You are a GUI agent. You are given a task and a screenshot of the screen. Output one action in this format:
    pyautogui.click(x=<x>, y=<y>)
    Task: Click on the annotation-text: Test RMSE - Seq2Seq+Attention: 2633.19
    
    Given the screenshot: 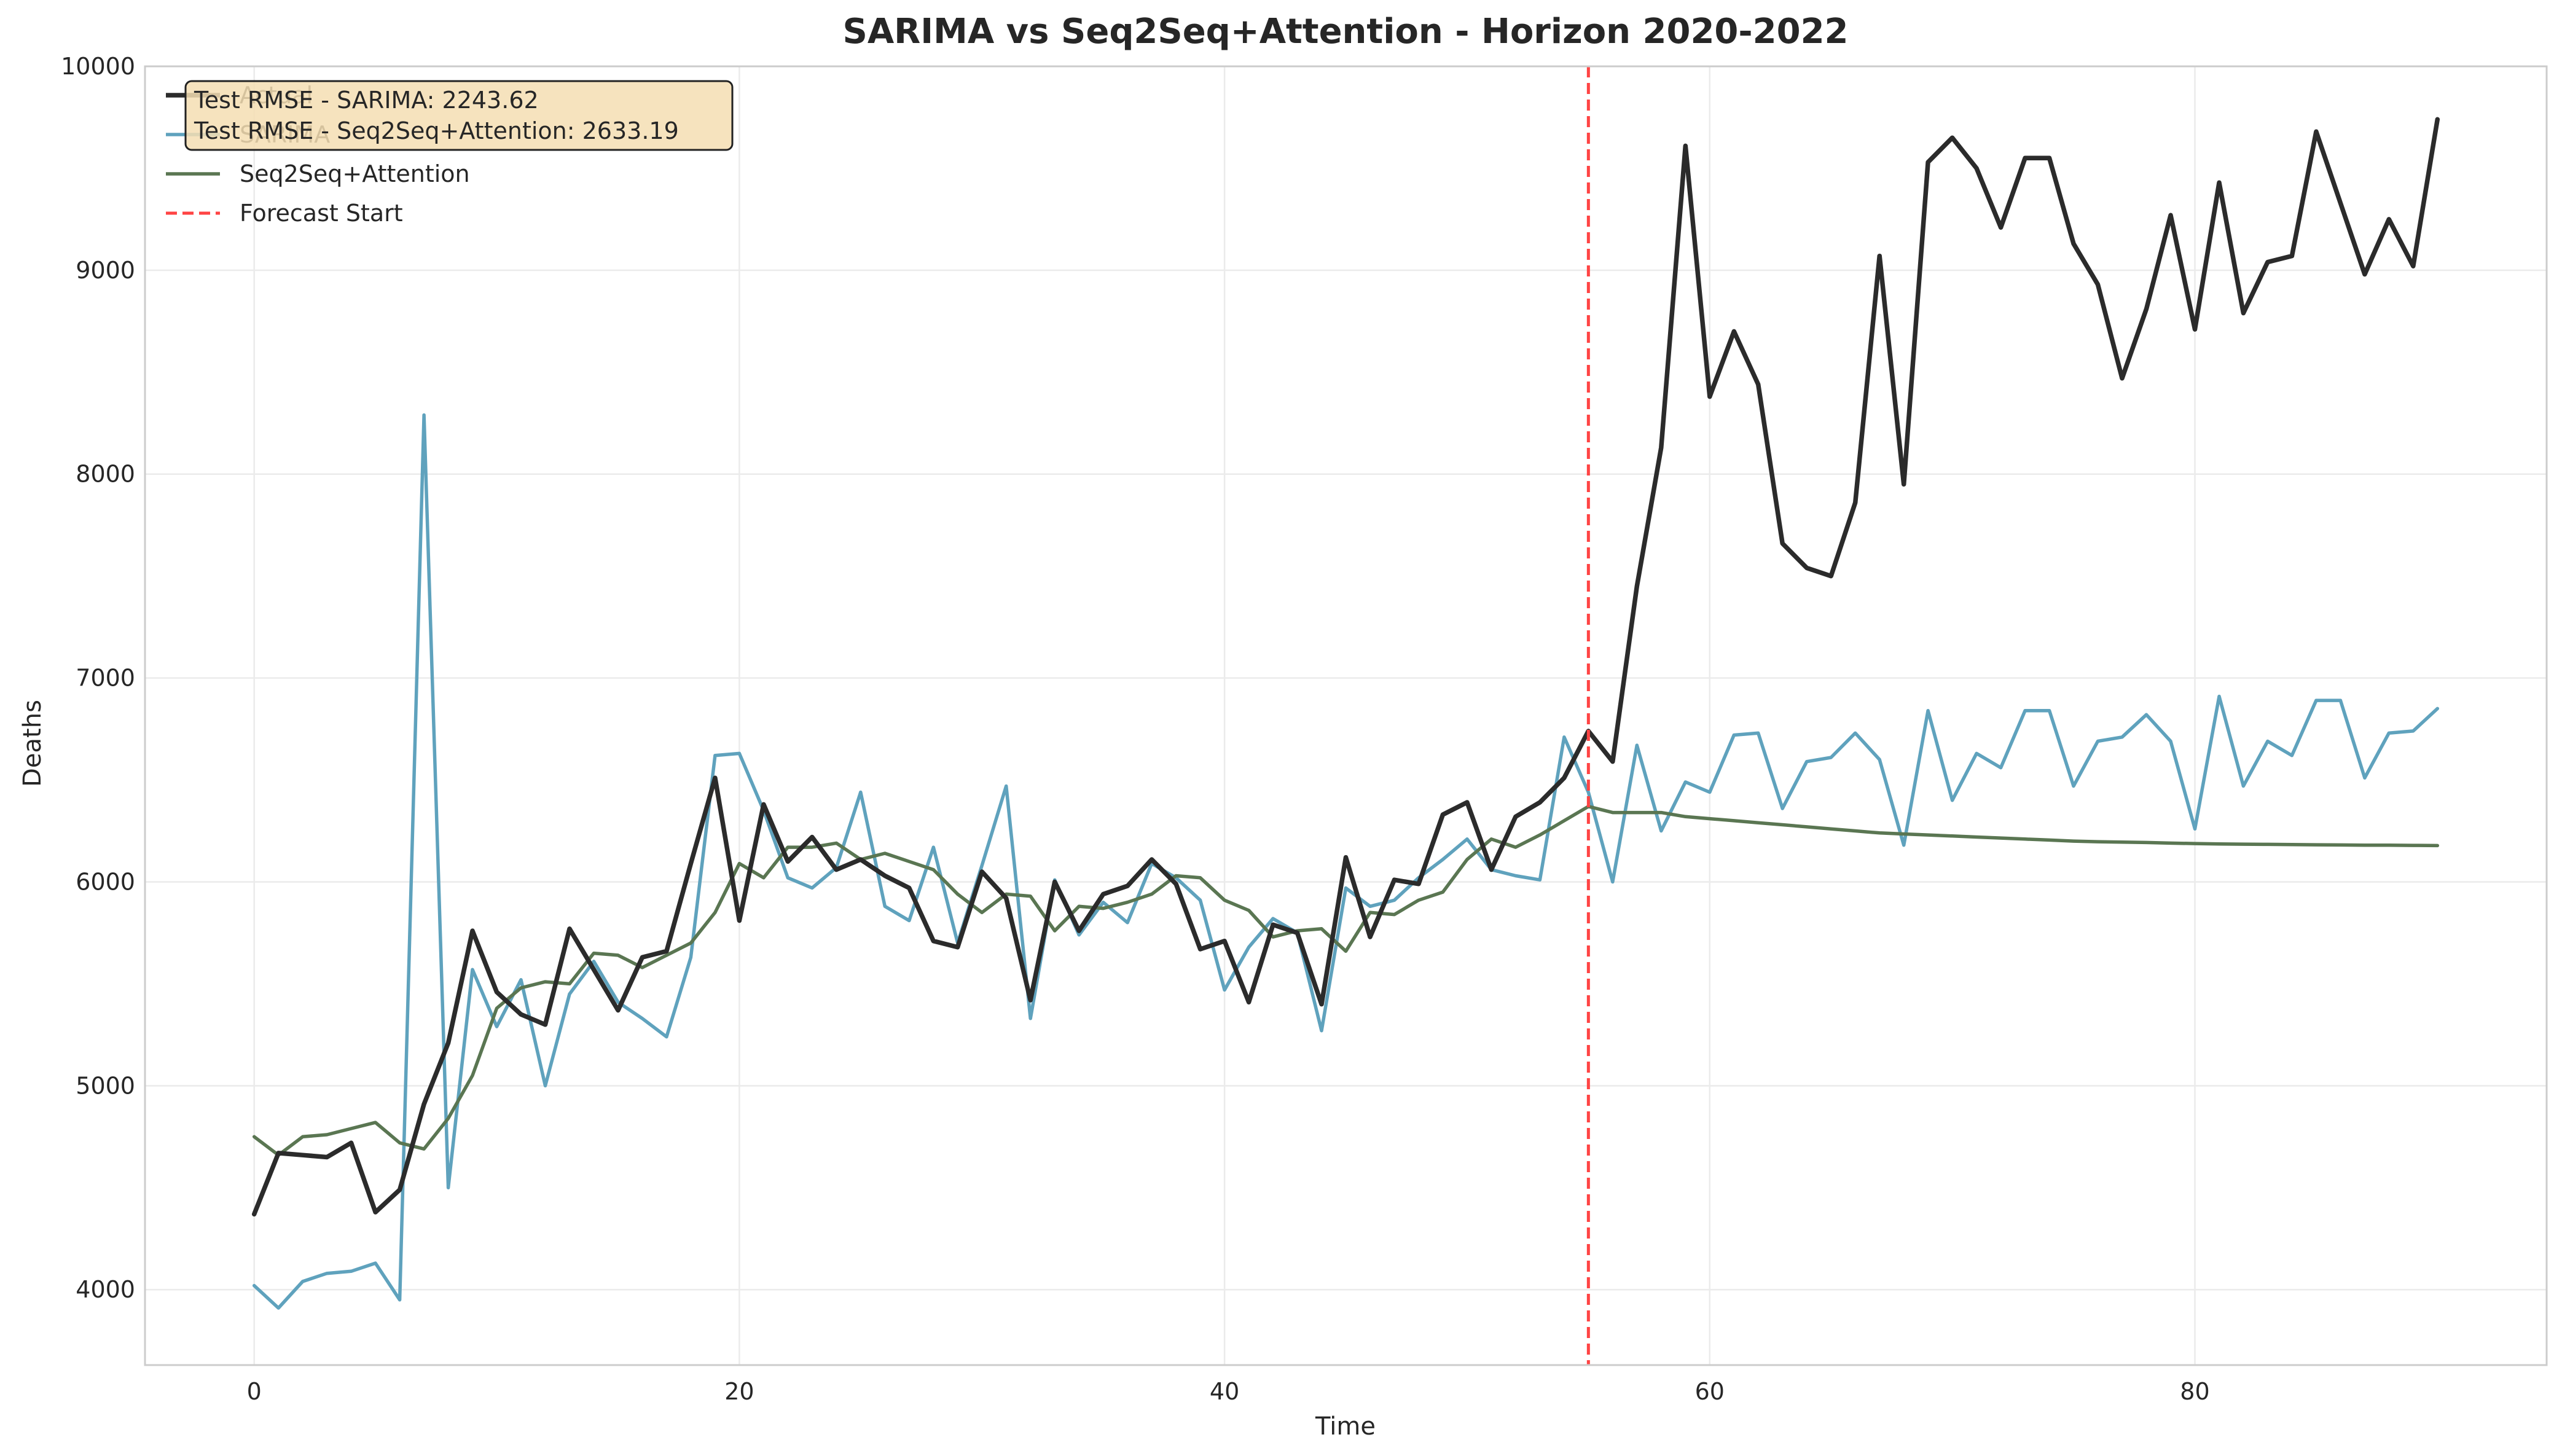 What is the action you would take?
    pyautogui.click(x=437, y=130)
    